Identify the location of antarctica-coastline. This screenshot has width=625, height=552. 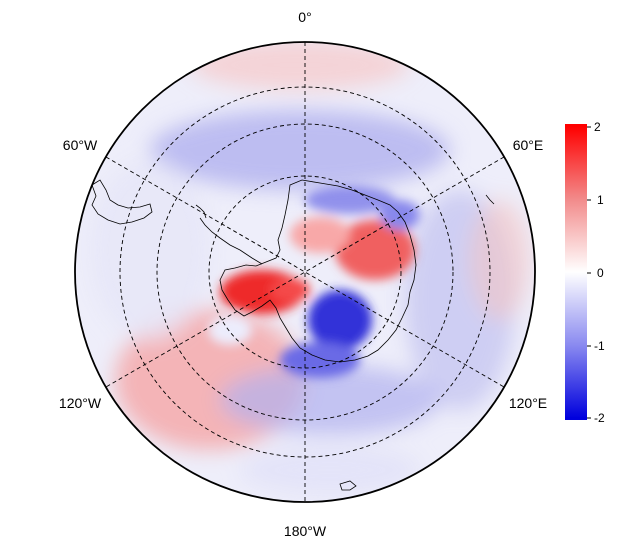
(318, 271).